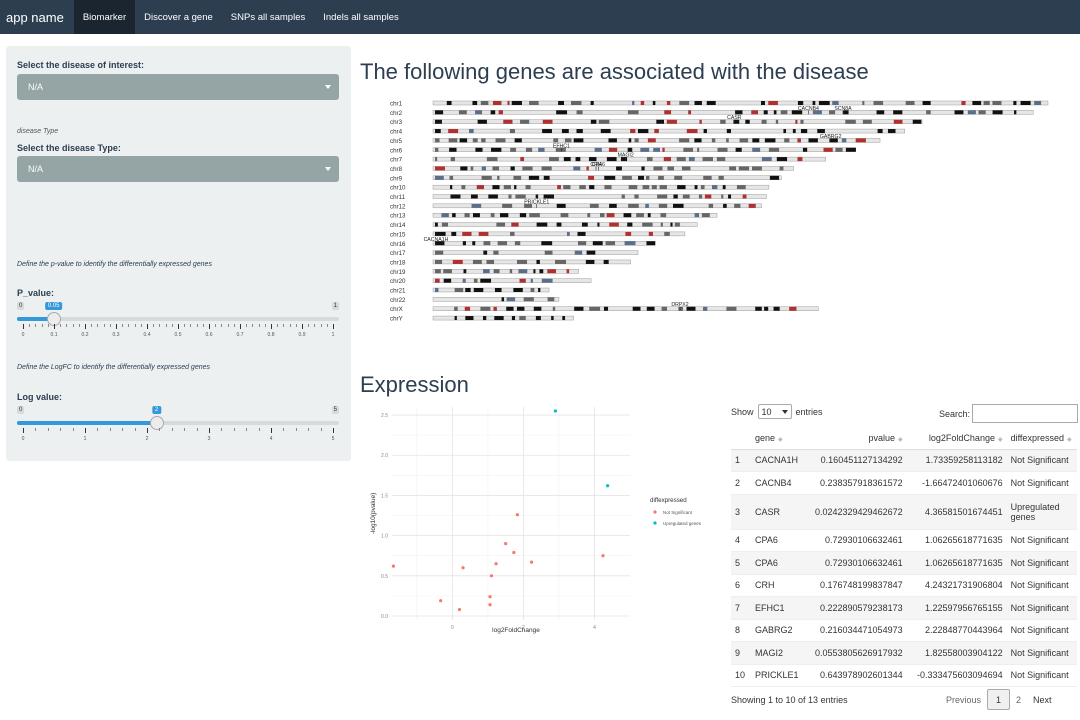  I want to click on pagination-page-2: 2, so click(1019, 699).